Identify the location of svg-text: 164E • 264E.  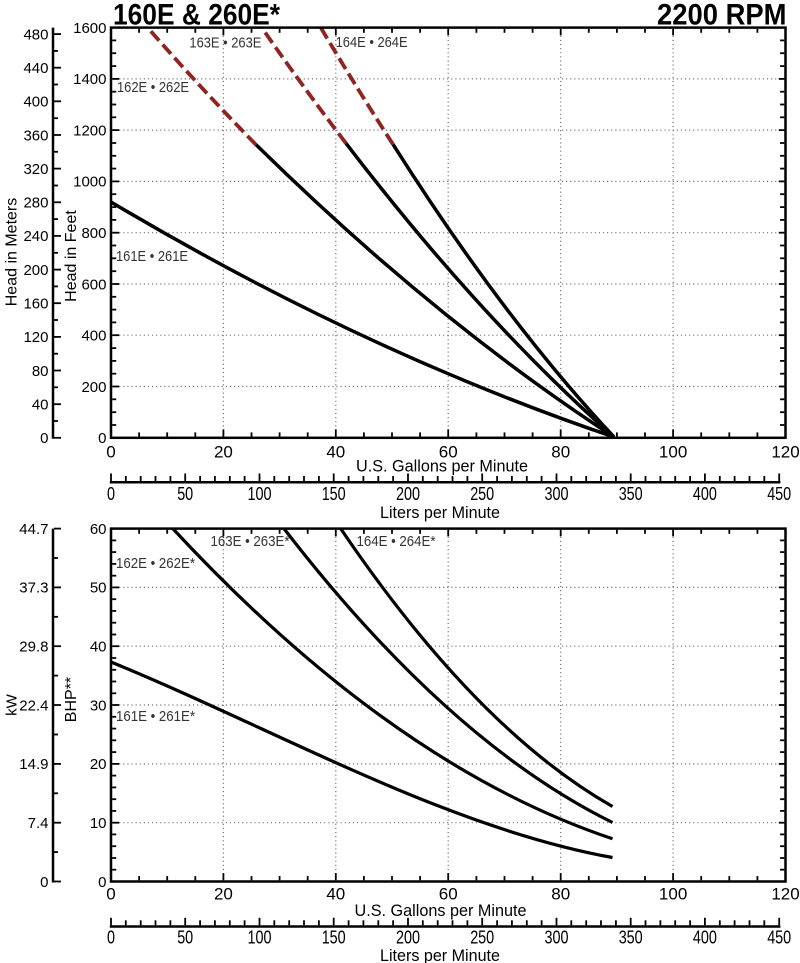
(372, 42).